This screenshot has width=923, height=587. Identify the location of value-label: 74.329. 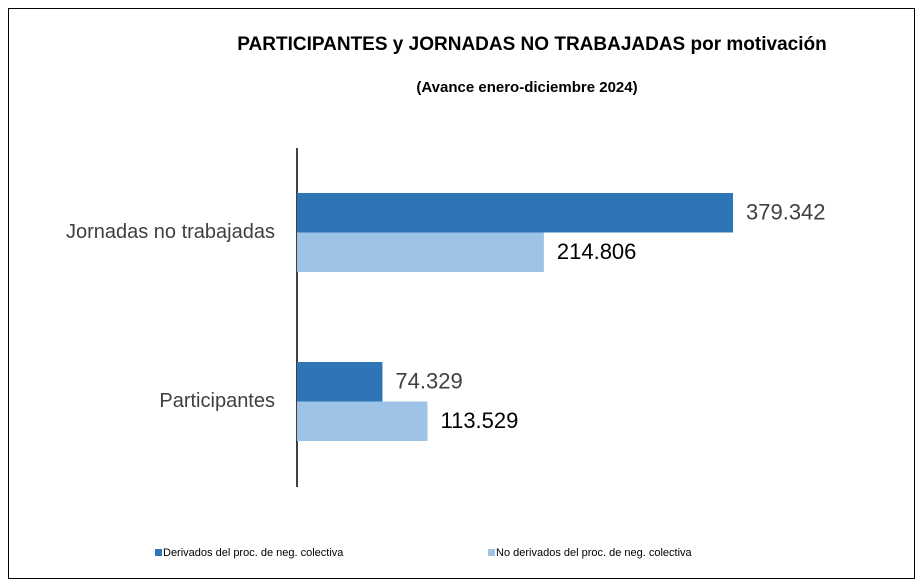
(428, 381).